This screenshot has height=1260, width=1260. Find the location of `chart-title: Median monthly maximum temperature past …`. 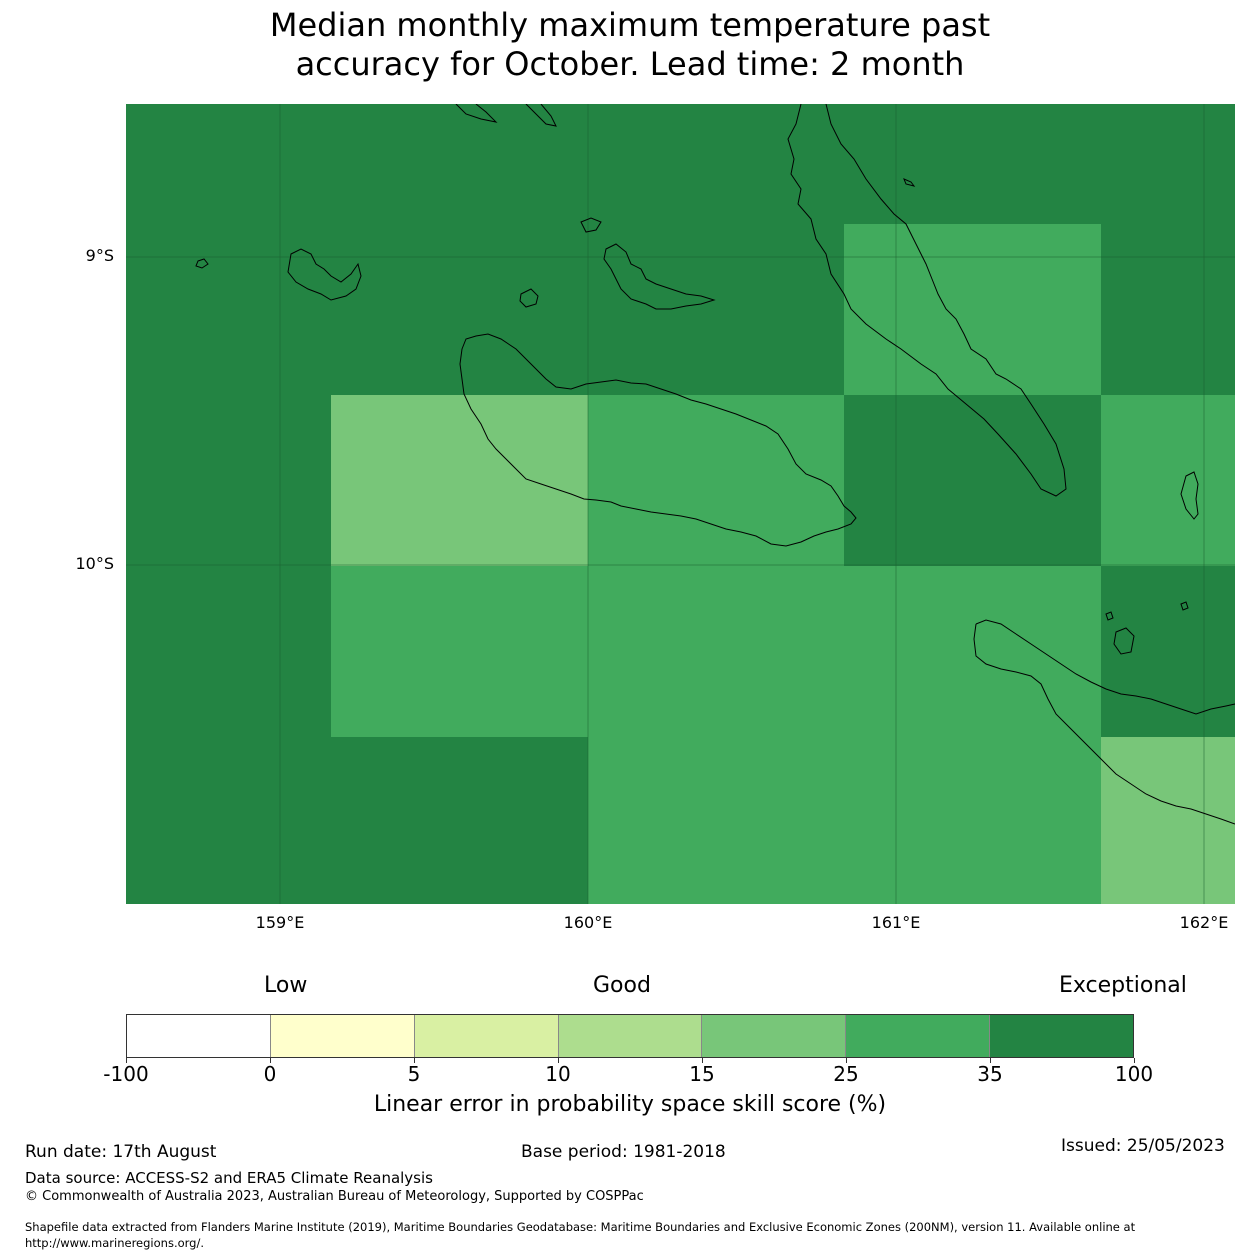

chart-title: Median monthly maximum temperature past … is located at coordinates (630, 45).